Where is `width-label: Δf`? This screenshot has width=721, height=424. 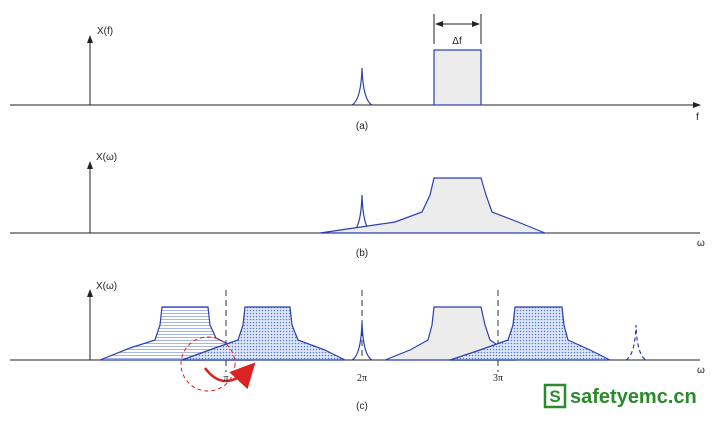
width-label: Δf is located at coordinates (457, 41).